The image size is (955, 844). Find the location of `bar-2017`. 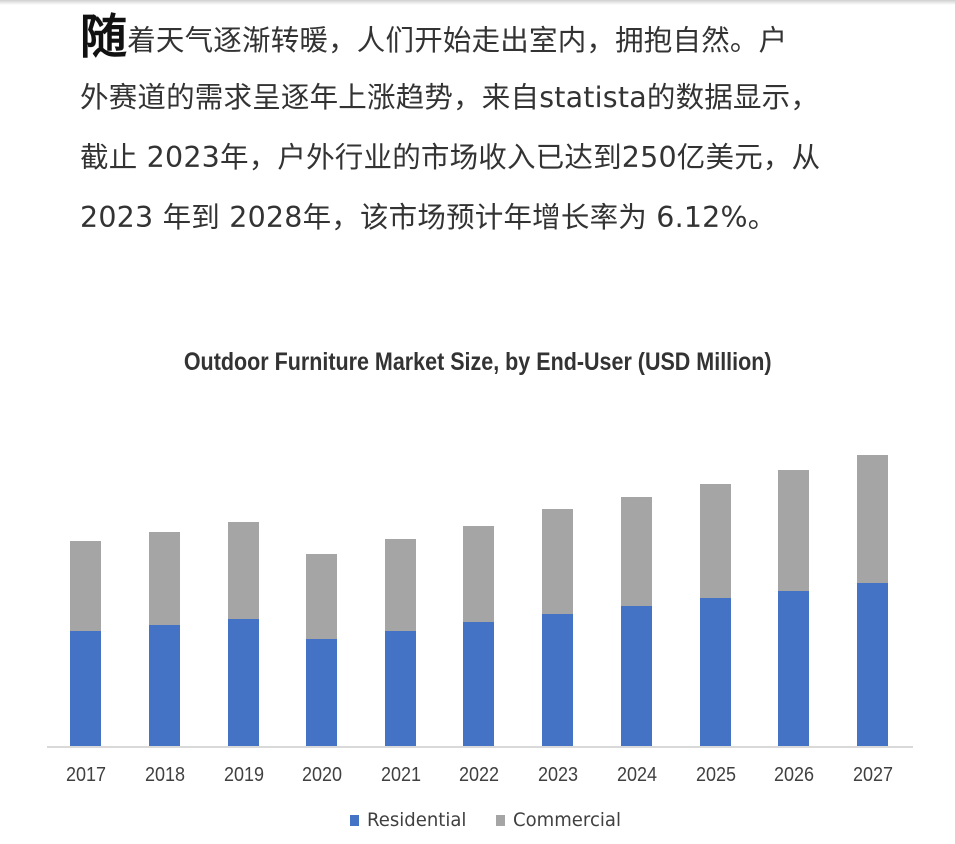

bar-2017 is located at coordinates (85, 643).